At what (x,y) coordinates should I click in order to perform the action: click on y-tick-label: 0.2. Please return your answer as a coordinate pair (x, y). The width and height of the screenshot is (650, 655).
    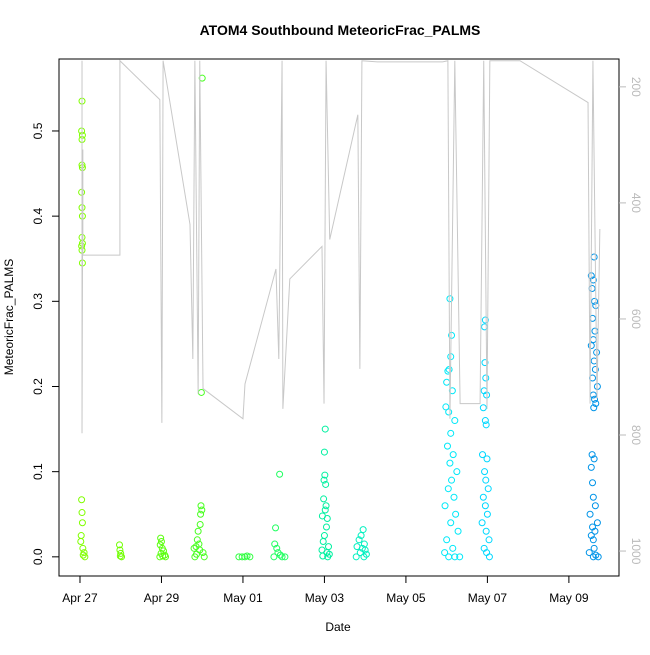
    Looking at the image, I should click on (38, 386).